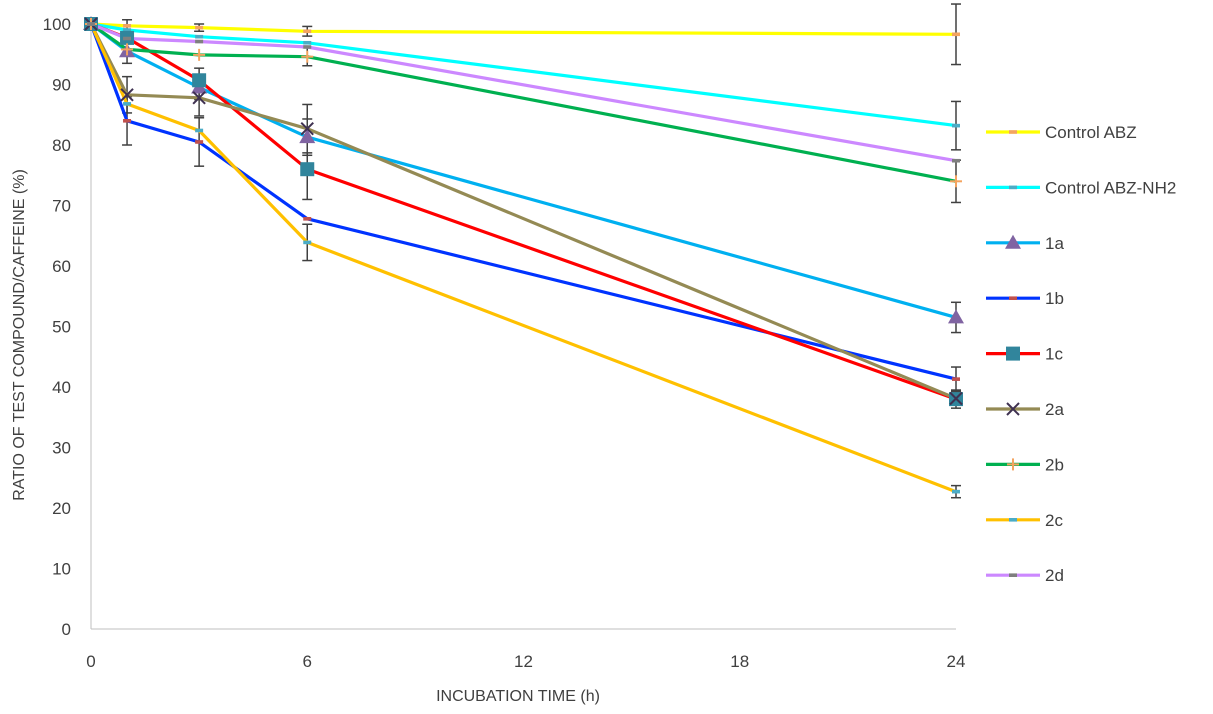  What do you see at coordinates (1091, 132) in the screenshot?
I see `legend-label: Control ABZ` at bounding box center [1091, 132].